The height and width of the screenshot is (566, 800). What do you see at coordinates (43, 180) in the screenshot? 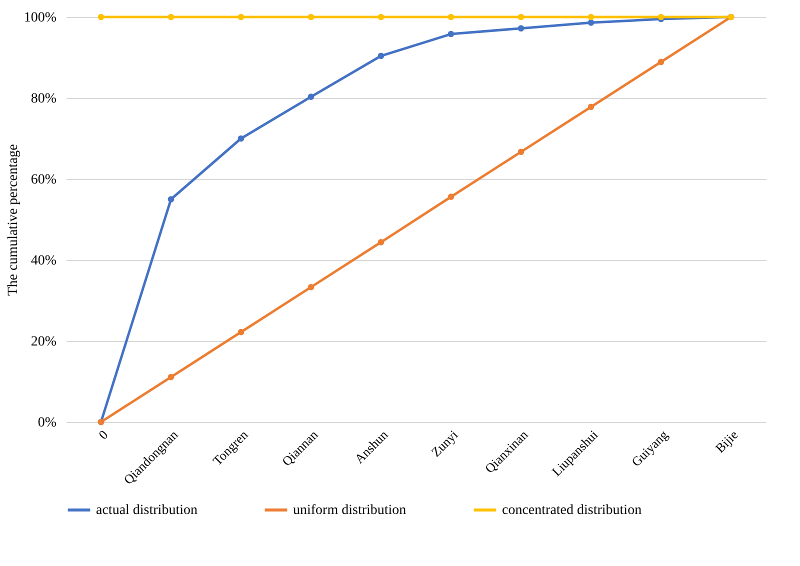
I see `y-tick-label: 60%` at bounding box center [43, 180].